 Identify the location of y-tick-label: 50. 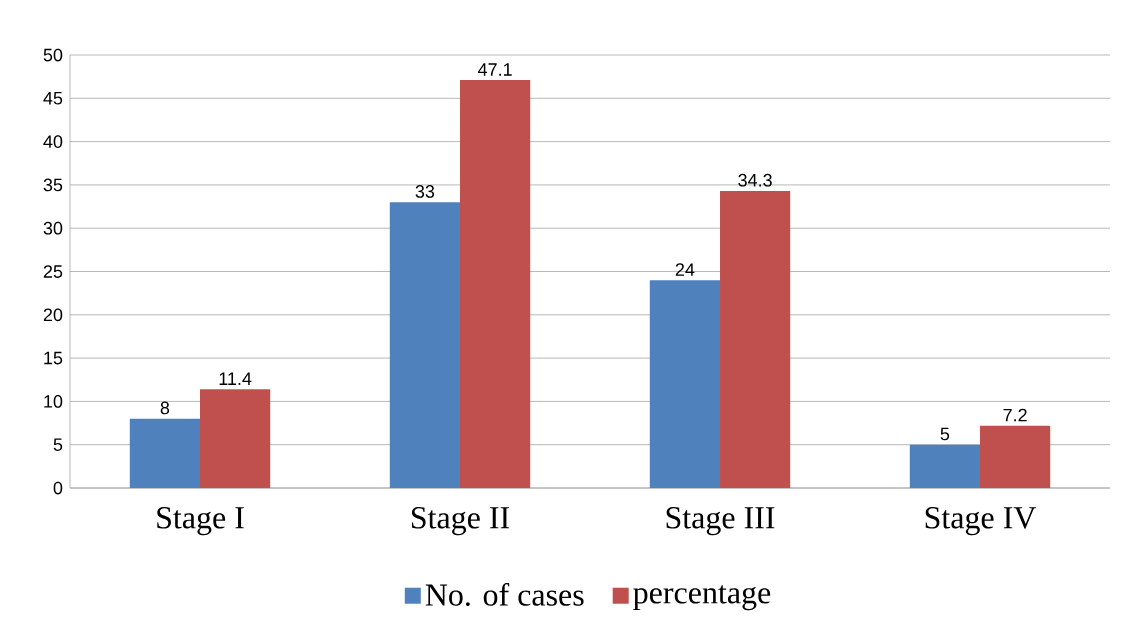
(53, 55).